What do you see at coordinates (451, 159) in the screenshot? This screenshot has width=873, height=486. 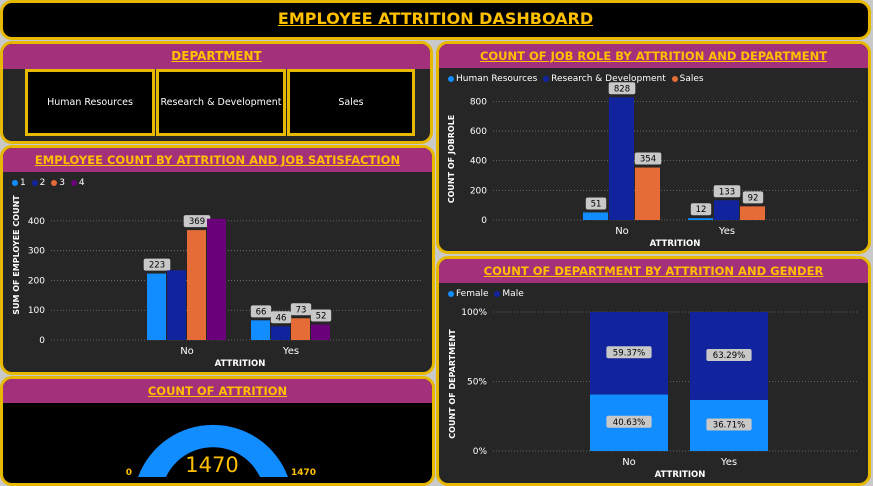 I see `jobrole-ylabel: COUNT OF JOBROLE` at bounding box center [451, 159].